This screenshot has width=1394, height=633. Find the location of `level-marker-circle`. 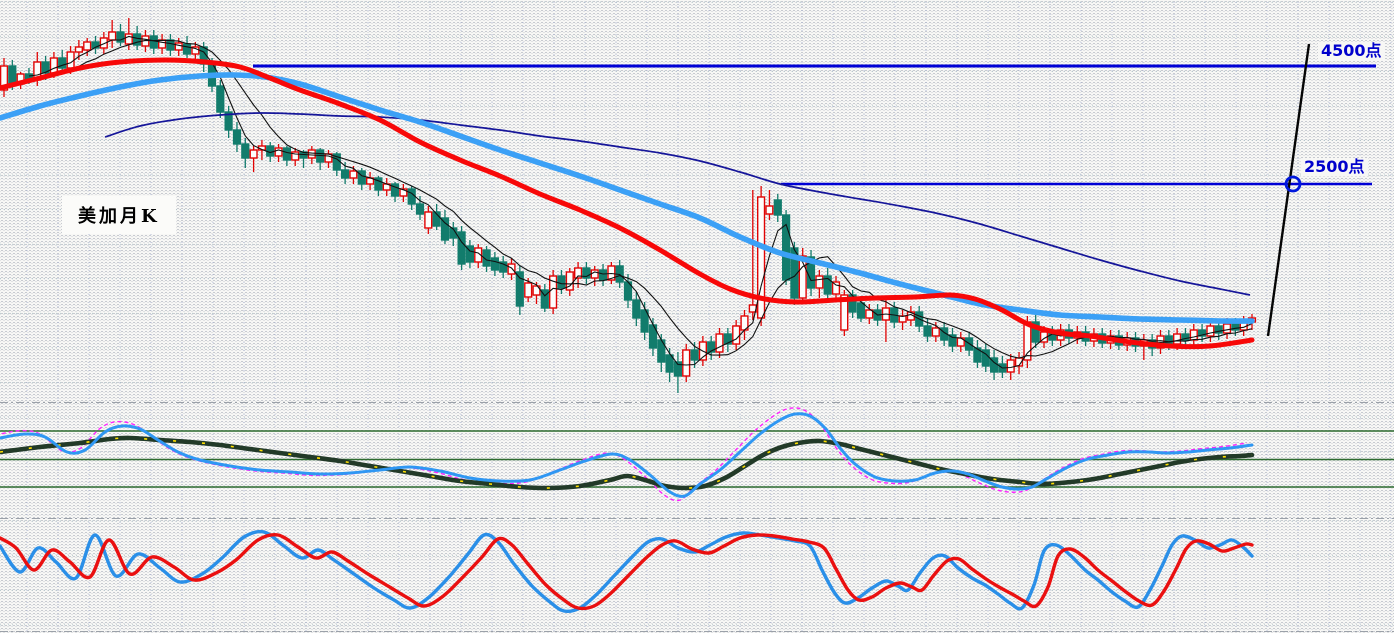

level-marker-circle is located at coordinates (1293, 184).